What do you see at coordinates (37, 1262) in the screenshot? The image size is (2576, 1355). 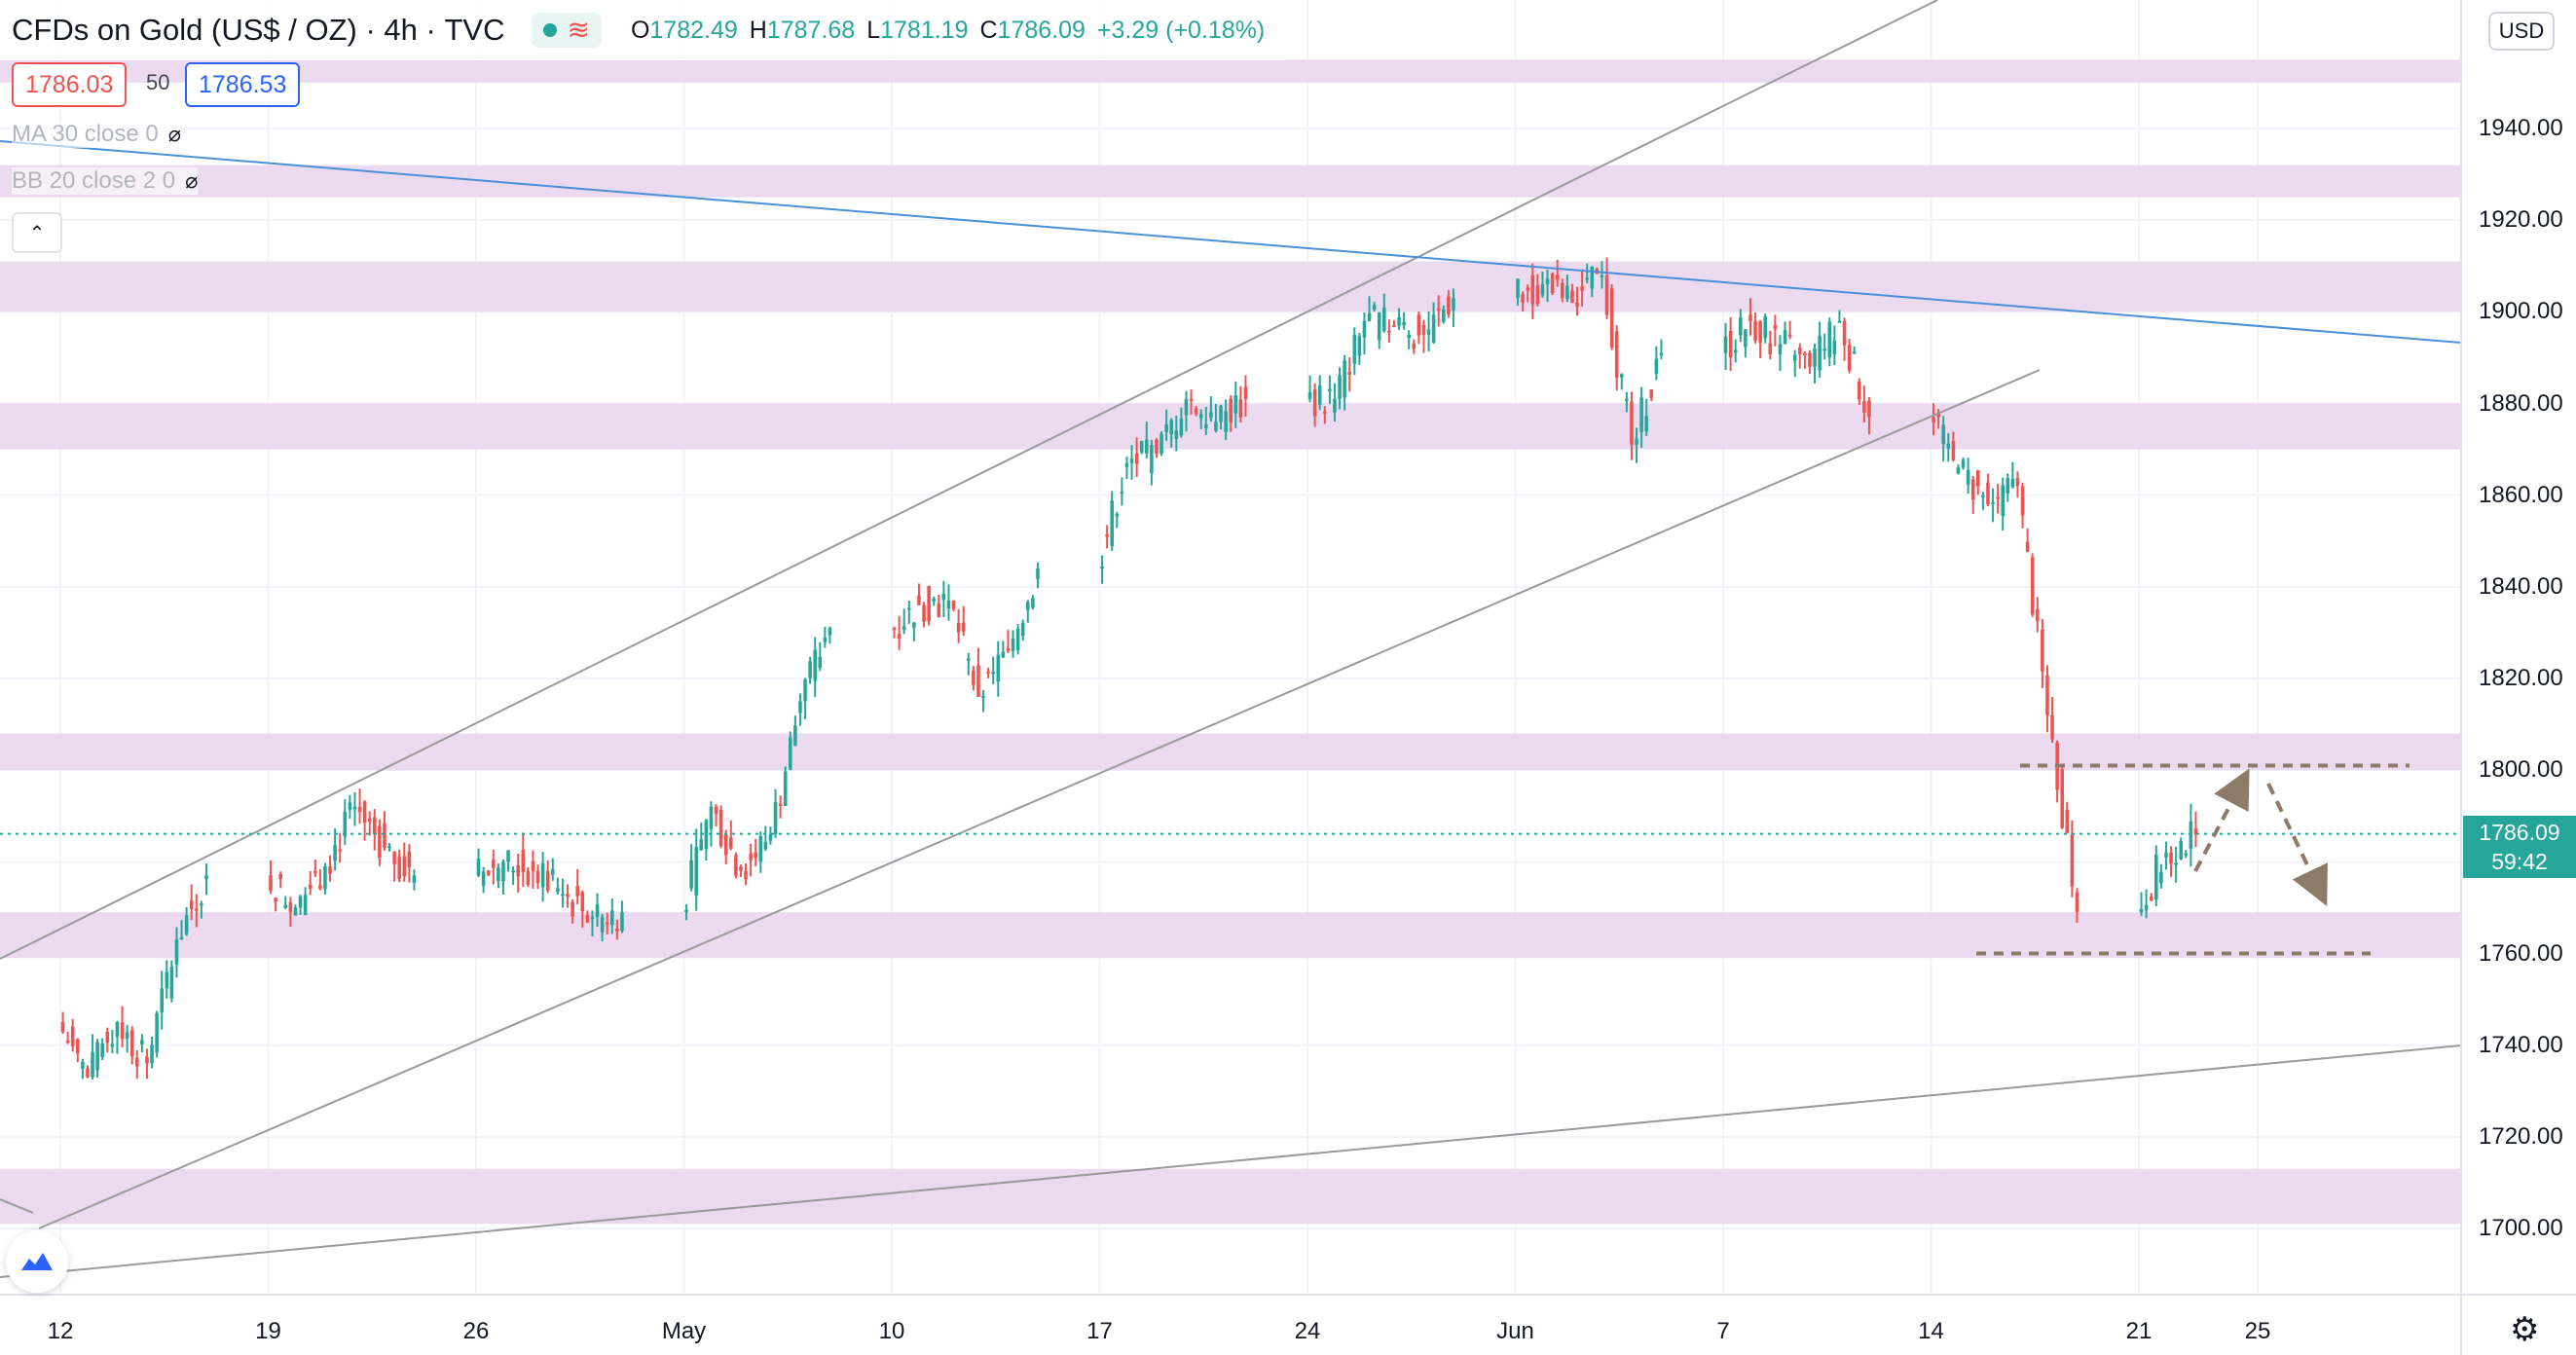 I see `tradingview-cloud-icon` at bounding box center [37, 1262].